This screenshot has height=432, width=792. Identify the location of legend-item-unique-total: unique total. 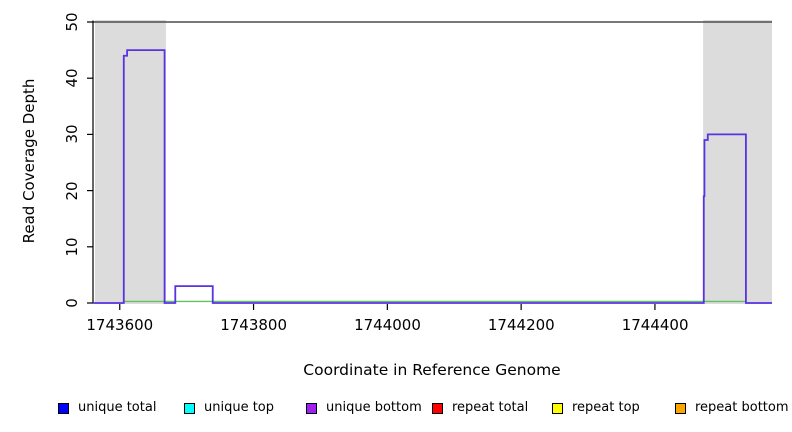
(107, 408).